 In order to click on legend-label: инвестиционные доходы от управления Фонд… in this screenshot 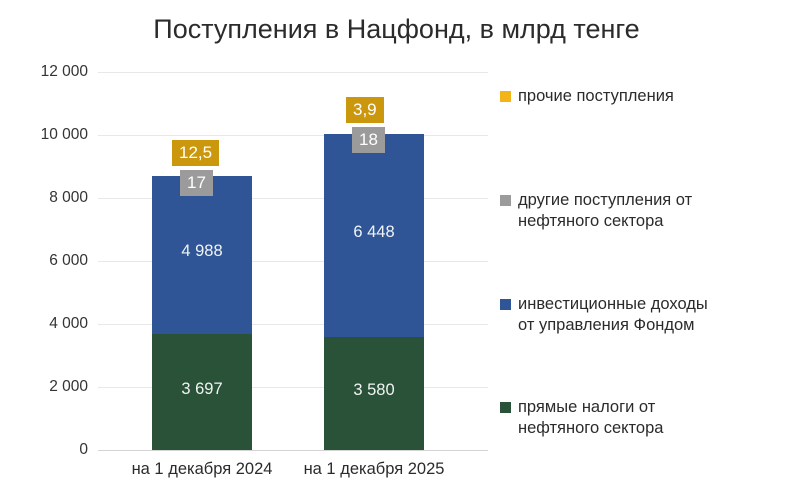, I will do `click(613, 314)`.